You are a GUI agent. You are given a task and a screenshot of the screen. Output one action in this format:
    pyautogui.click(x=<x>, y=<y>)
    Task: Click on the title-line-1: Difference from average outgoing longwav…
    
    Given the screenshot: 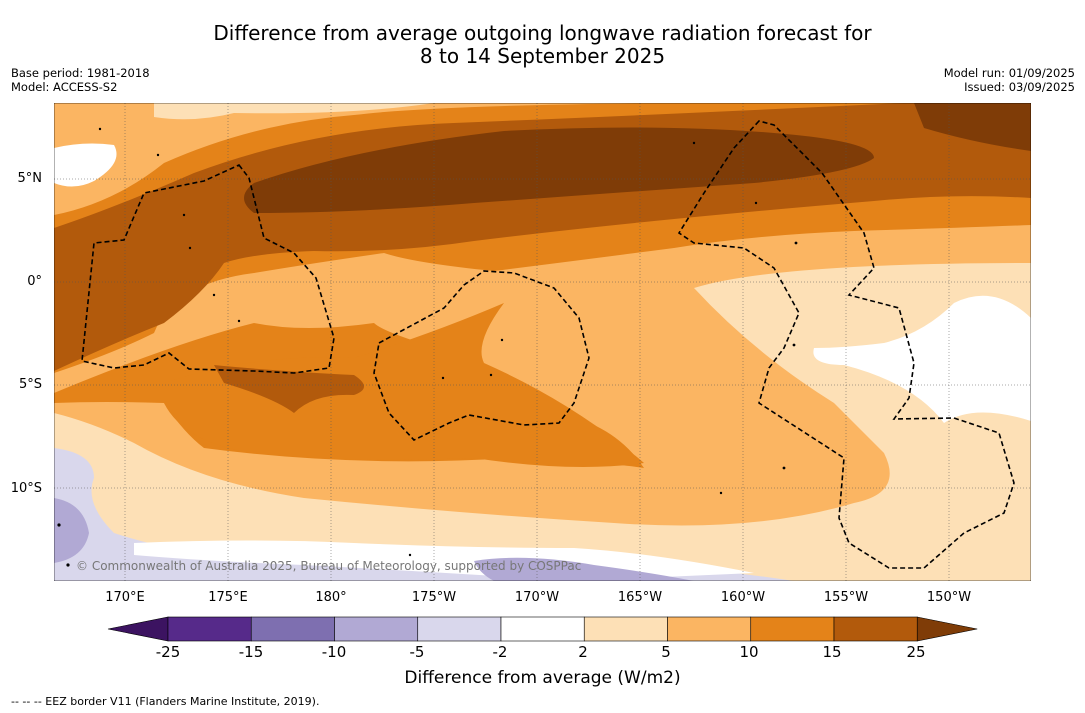 What is the action you would take?
    pyautogui.click(x=542, y=33)
    